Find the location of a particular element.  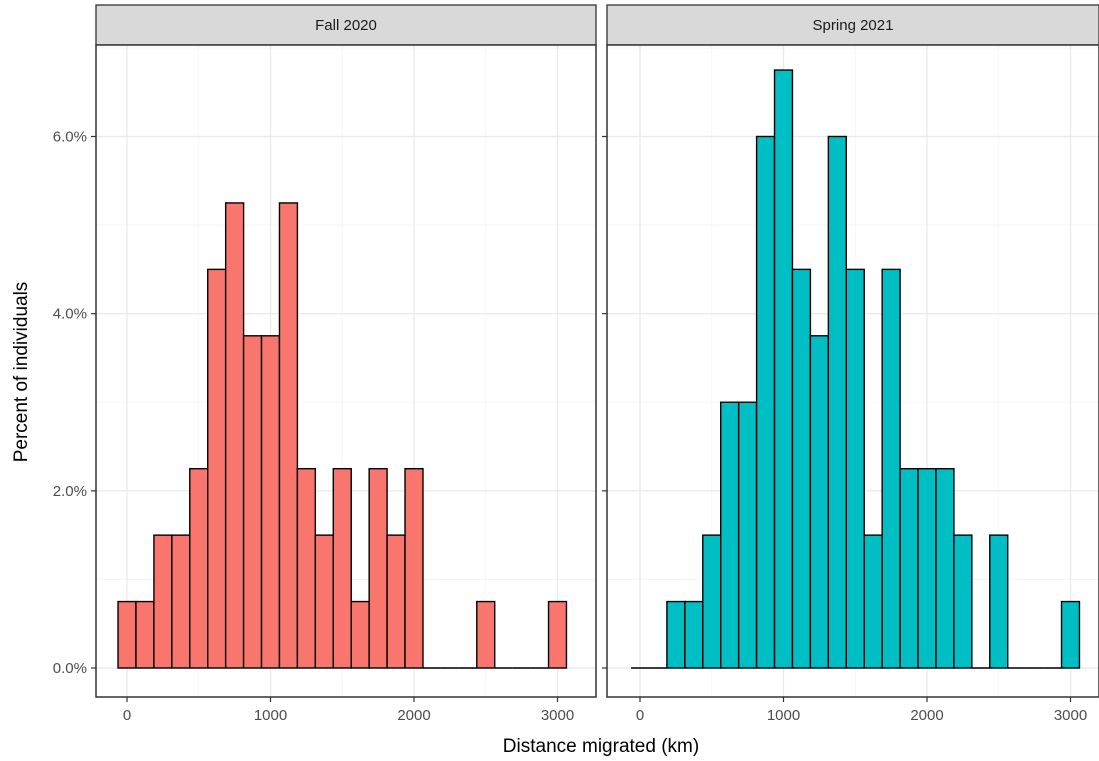

facet-strip-label: Spring 2021 is located at coordinates (853, 25).